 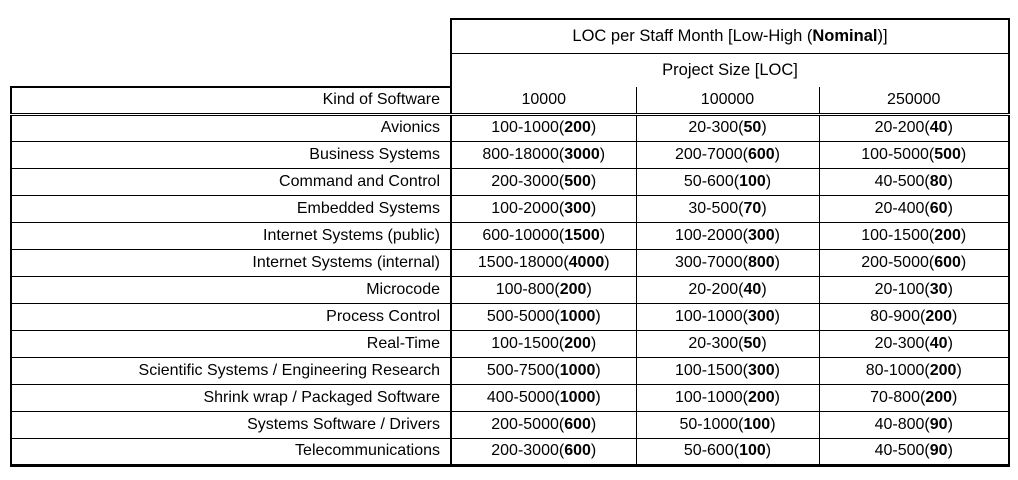 I want to click on loc-range: 20-300(, so click(x=716, y=127).